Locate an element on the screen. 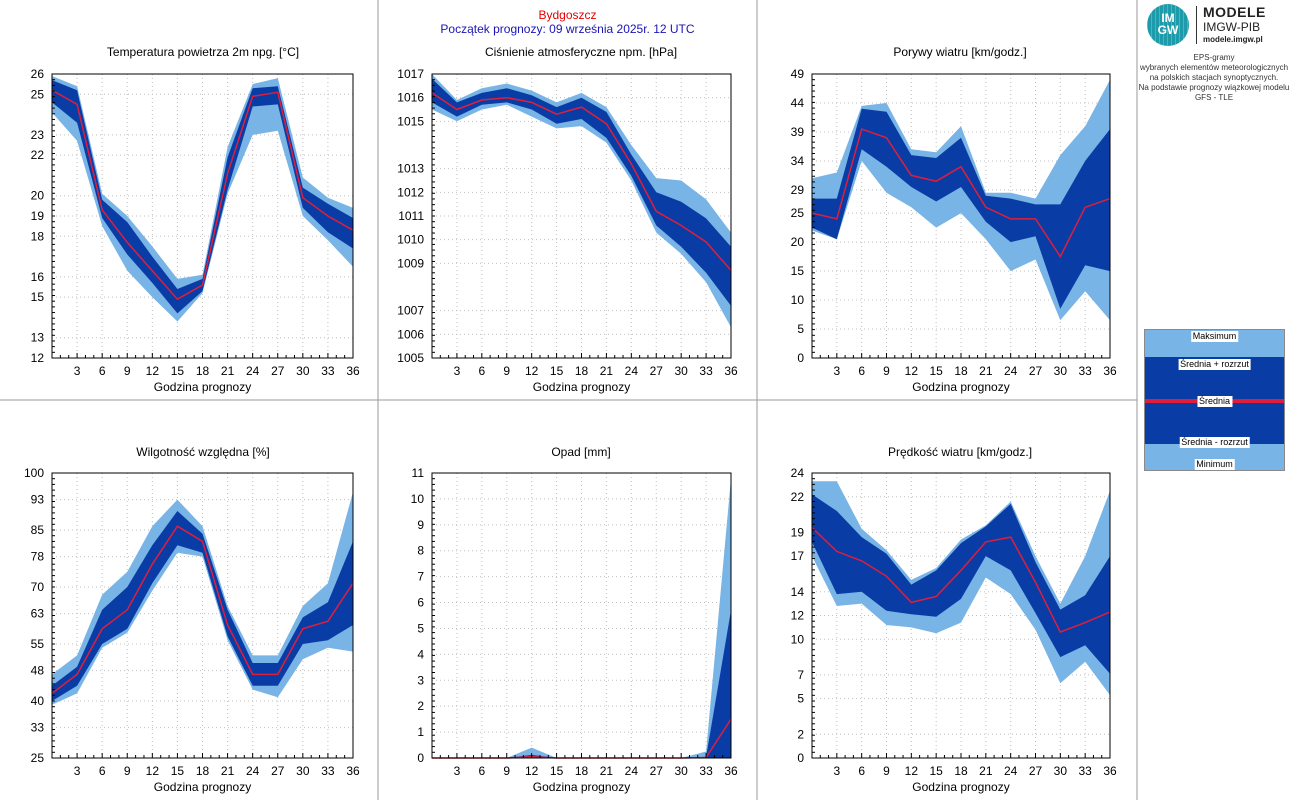 Image resolution: width=1291 pixels, height=800 pixels. y-tick-label: 1007 is located at coordinates (410, 311).